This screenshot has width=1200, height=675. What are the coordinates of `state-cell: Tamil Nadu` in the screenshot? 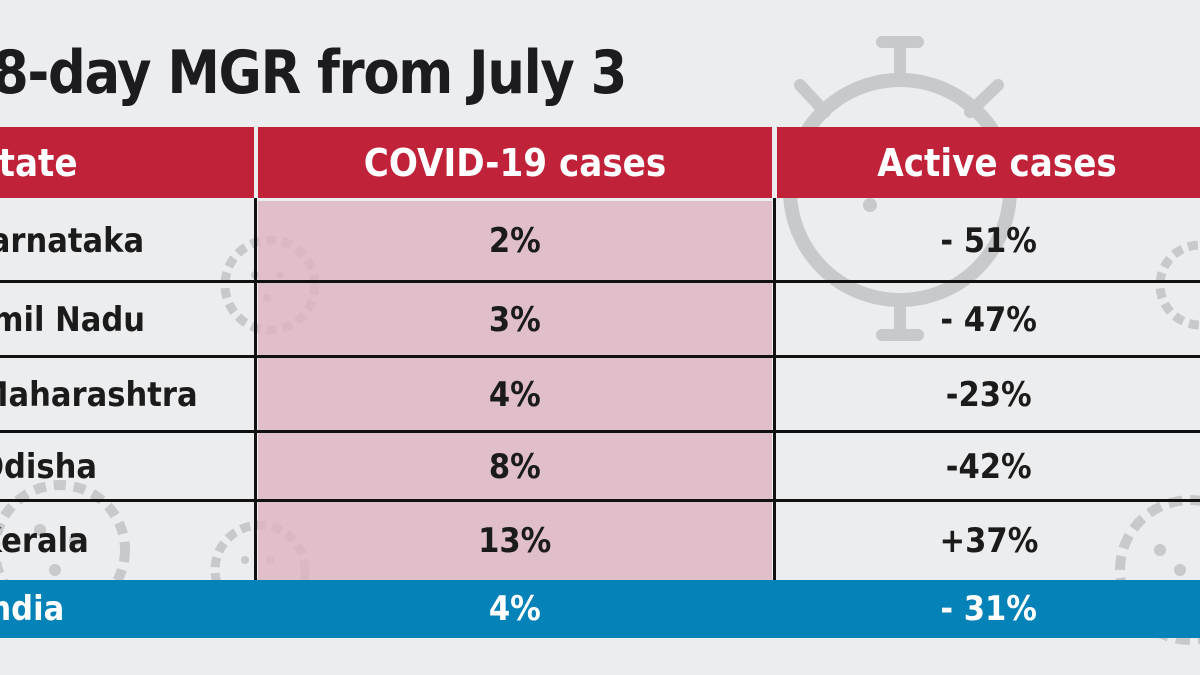 It's located at (73, 319).